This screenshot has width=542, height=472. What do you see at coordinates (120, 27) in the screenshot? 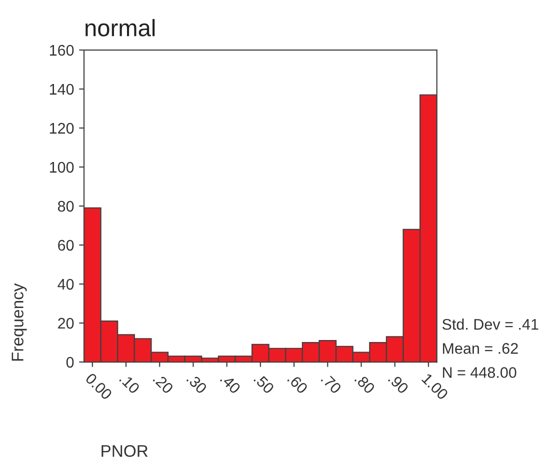
I see `chart-title: normal` at bounding box center [120, 27].